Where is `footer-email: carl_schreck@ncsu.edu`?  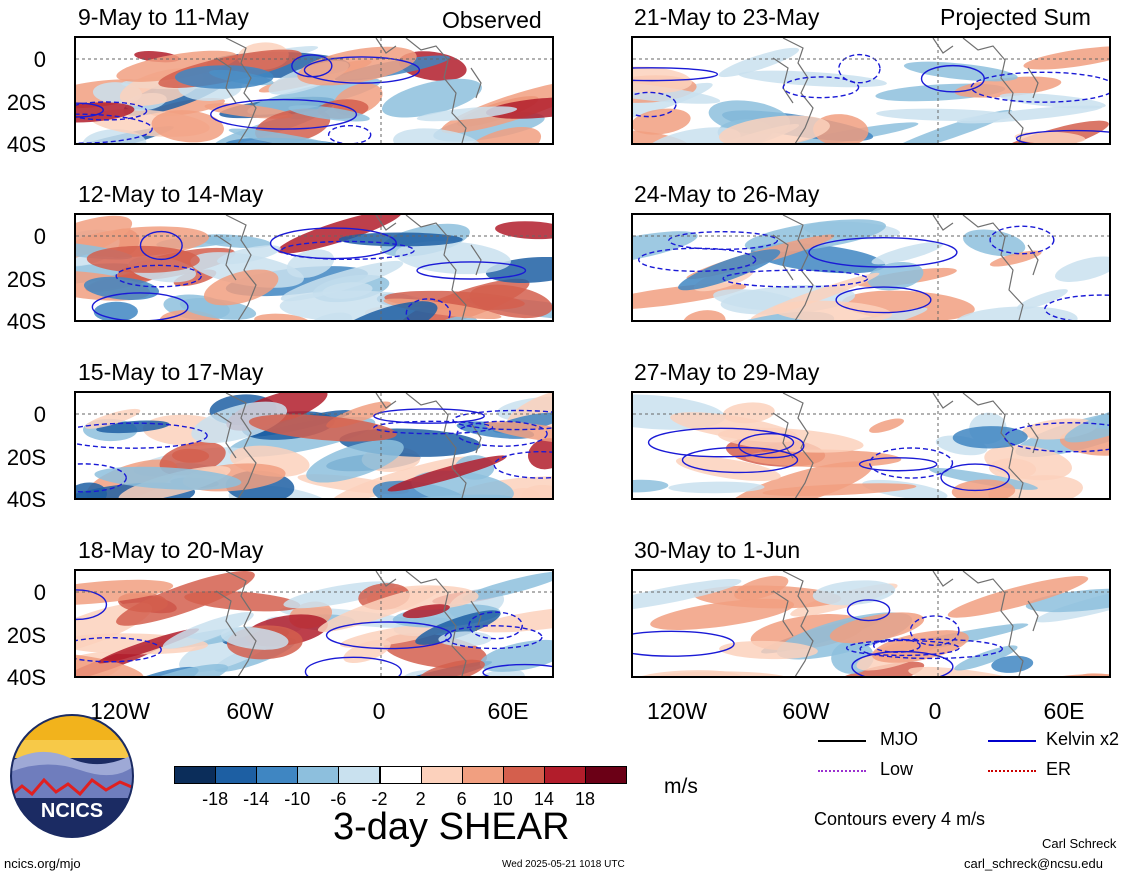 footer-email: carl_schreck@ncsu.edu is located at coordinates (1033, 863).